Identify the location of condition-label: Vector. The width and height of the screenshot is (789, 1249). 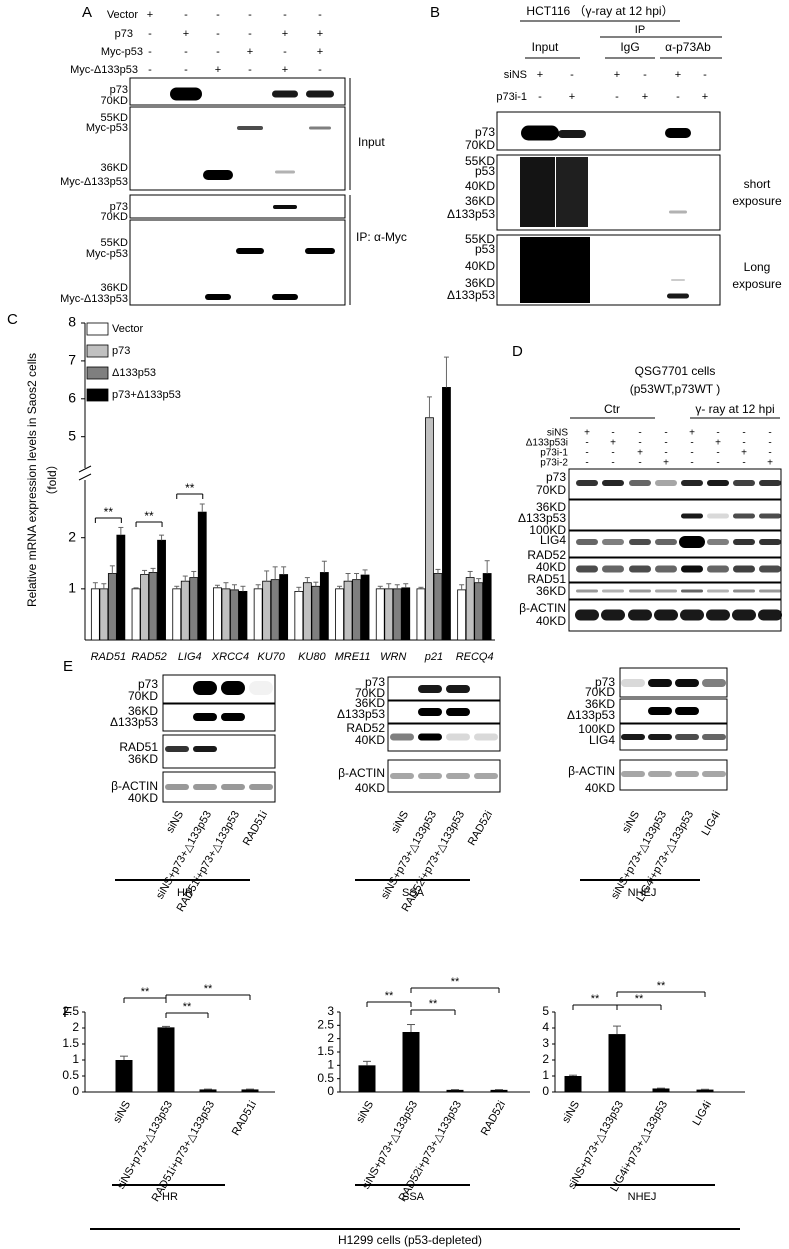
(123, 15).